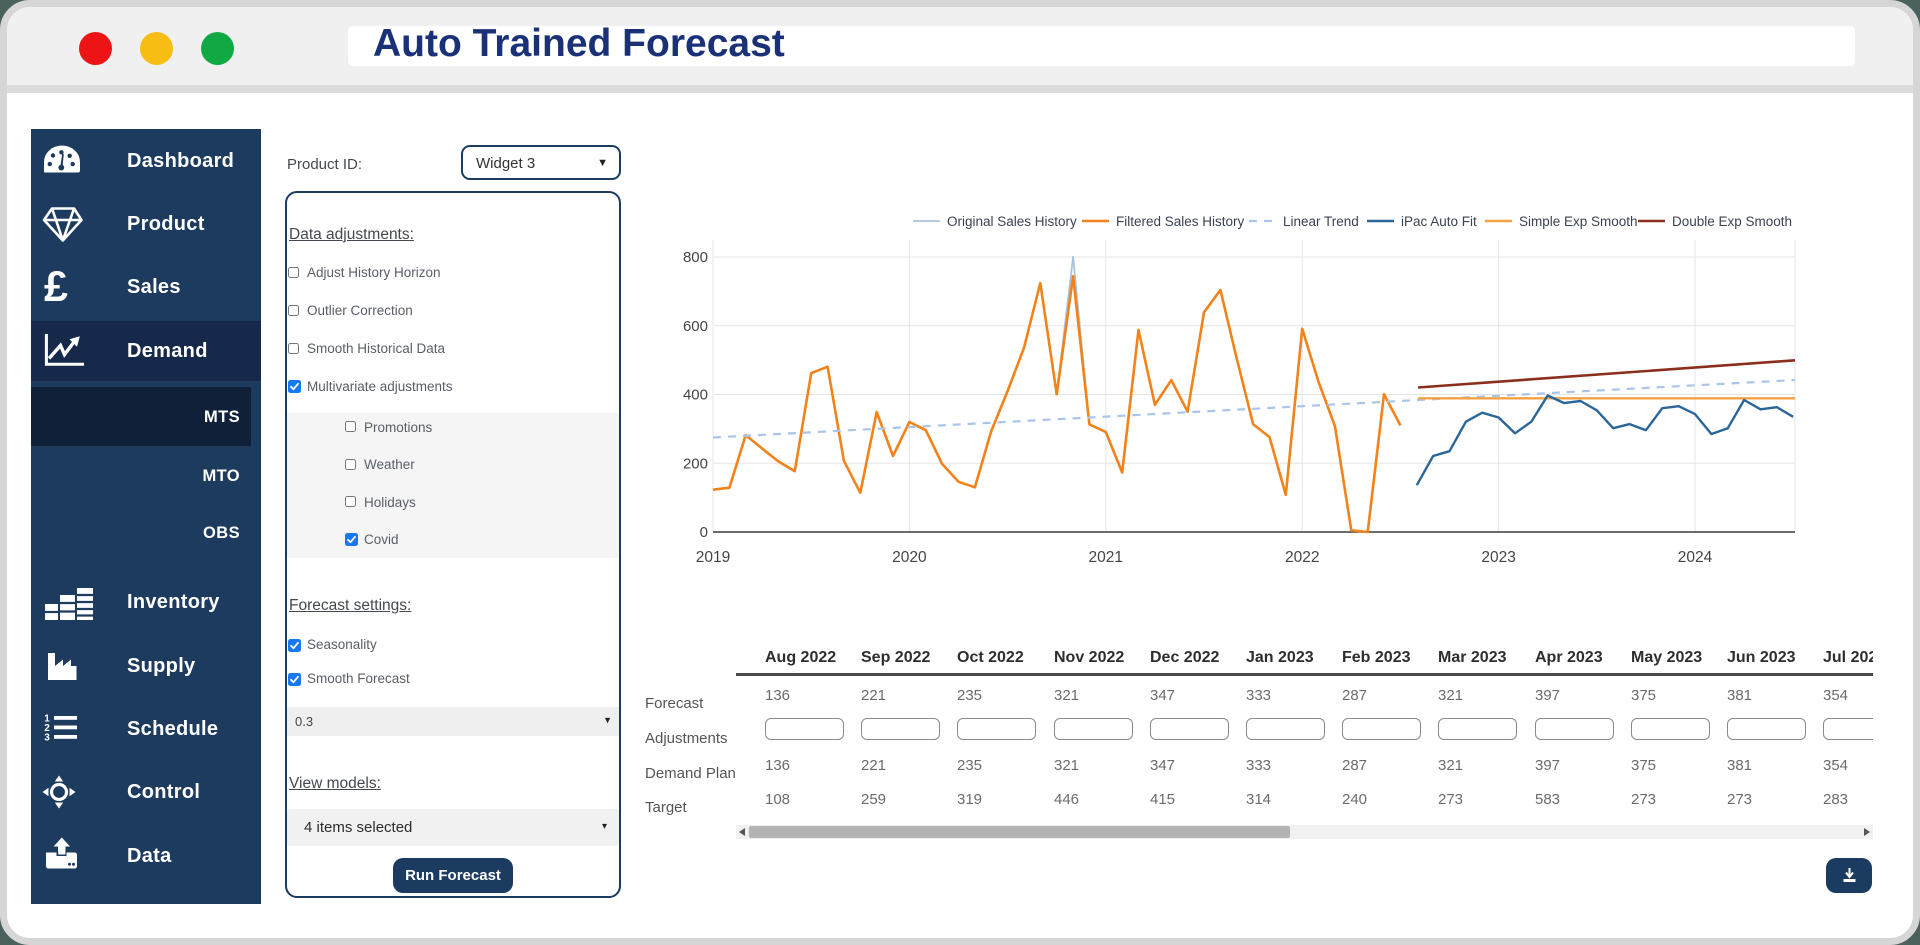 Image resolution: width=1920 pixels, height=945 pixels. What do you see at coordinates (47, 719) in the screenshot?
I see `svg-text: 1` at bounding box center [47, 719].